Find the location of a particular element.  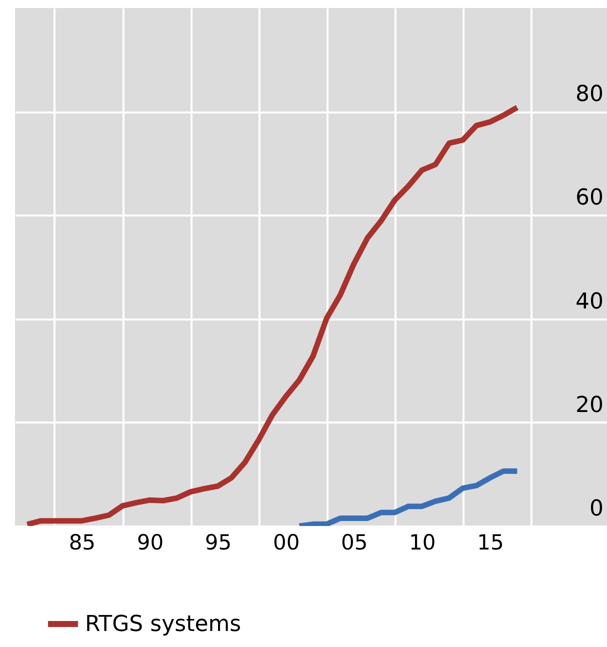

legend-label: RTGS systems is located at coordinates (163, 624).